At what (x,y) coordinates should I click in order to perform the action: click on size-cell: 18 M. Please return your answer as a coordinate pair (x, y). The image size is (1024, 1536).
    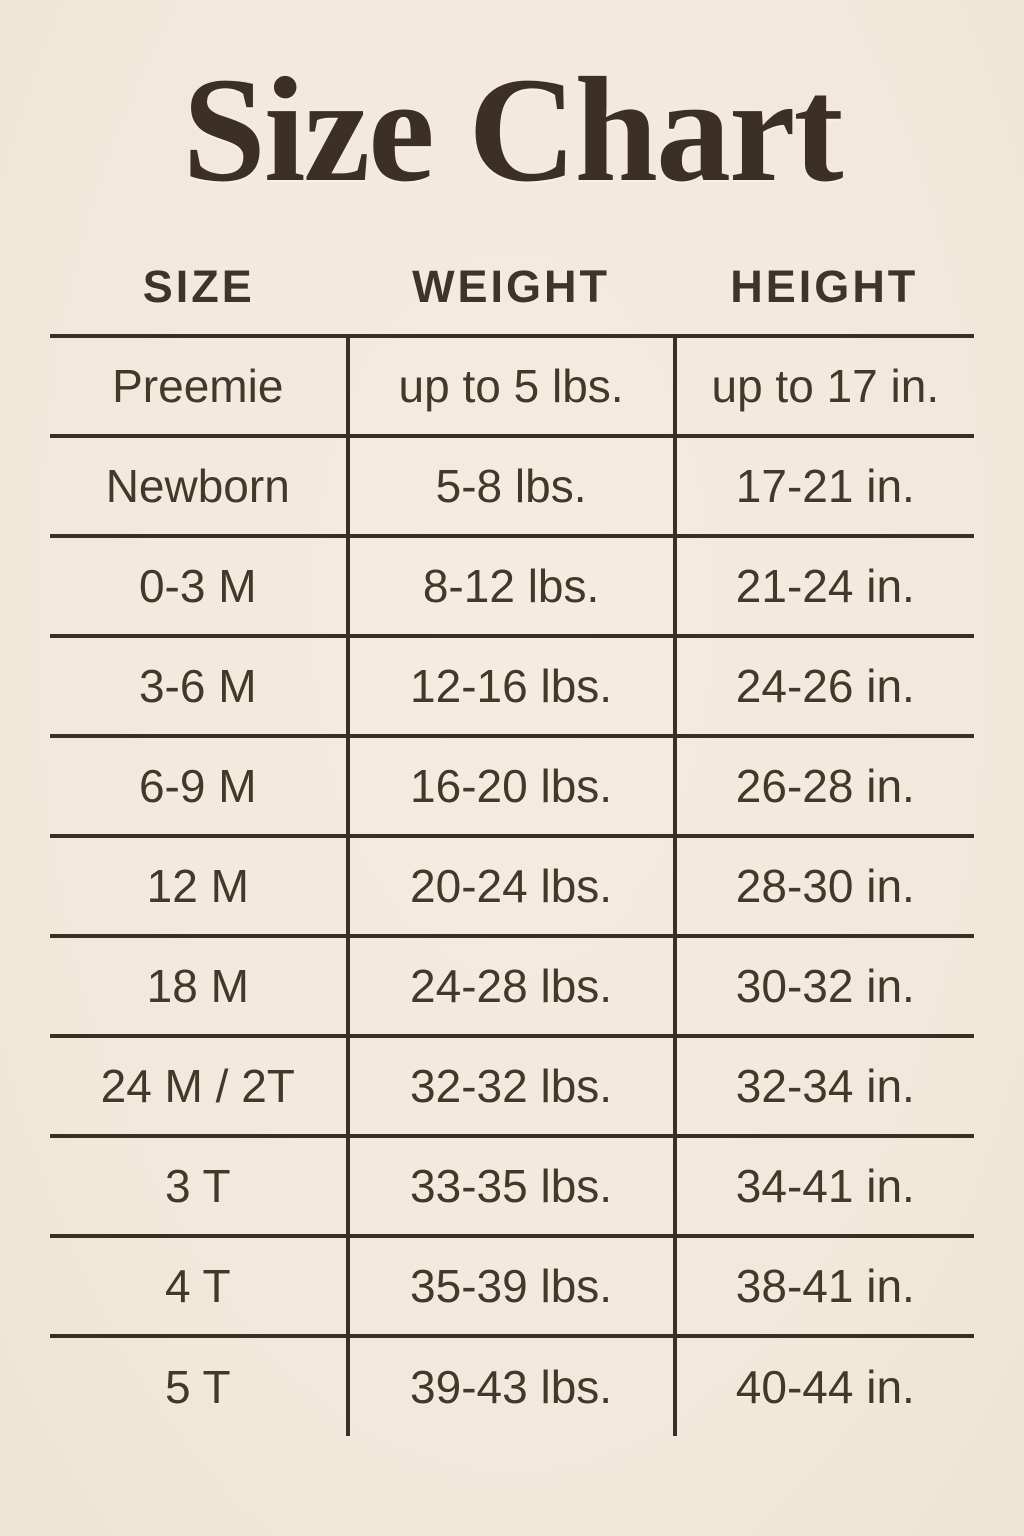
    Looking at the image, I should click on (199, 984).